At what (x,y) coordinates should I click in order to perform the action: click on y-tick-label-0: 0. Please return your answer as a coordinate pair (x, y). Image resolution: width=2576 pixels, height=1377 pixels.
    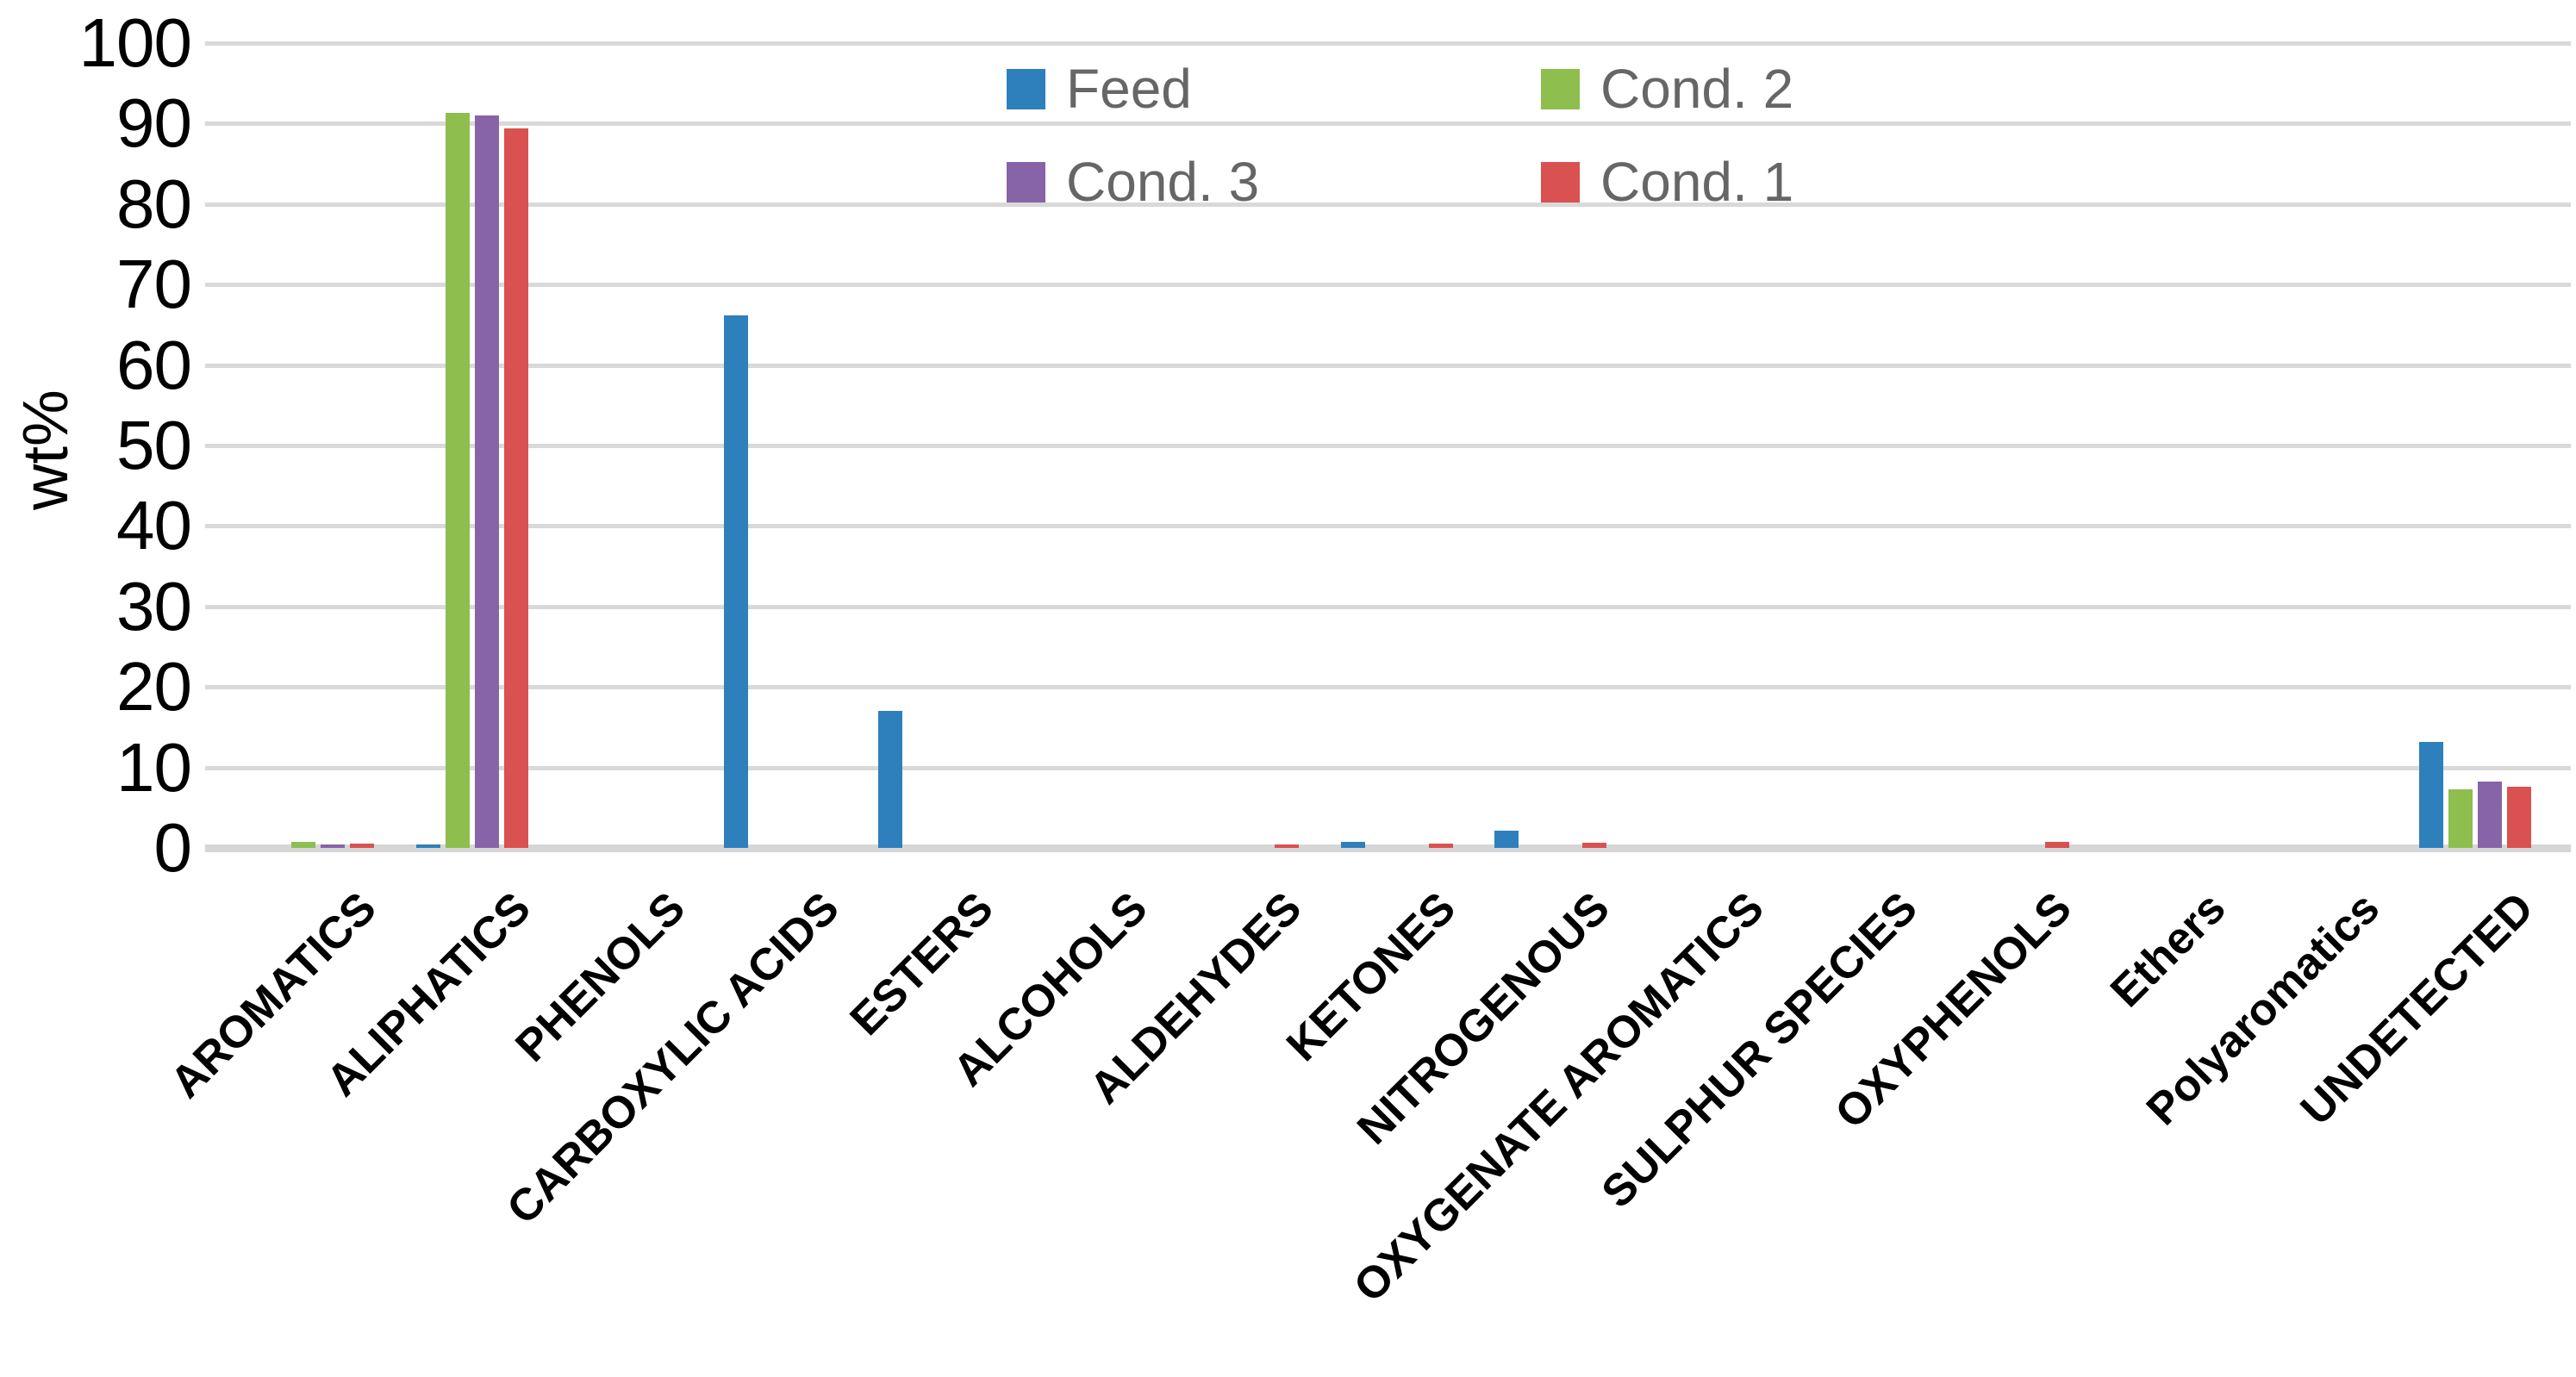
    Looking at the image, I should click on (173, 847).